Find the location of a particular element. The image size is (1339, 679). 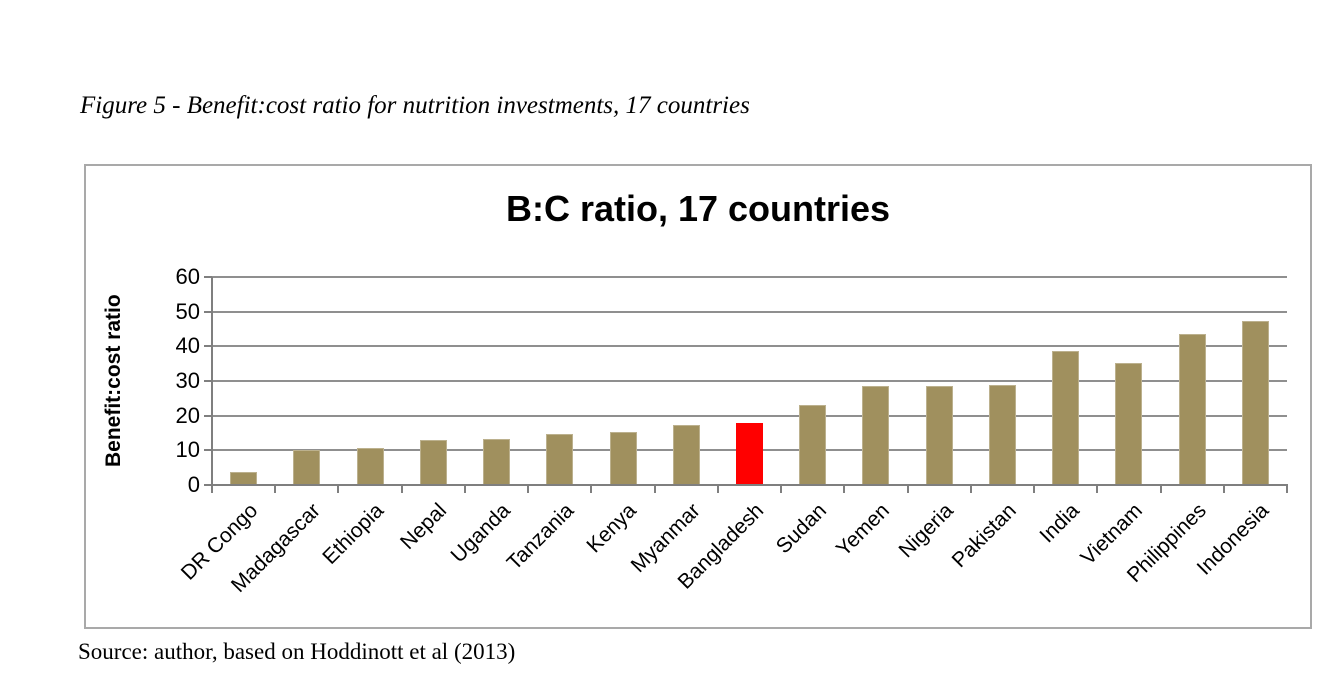

x-axis-line is located at coordinates (749, 485).